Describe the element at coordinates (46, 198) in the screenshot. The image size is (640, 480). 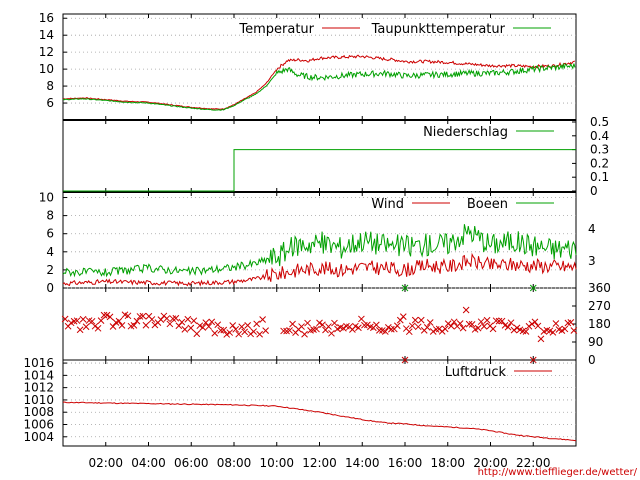
I see `wind-y-tick: 10` at that location.